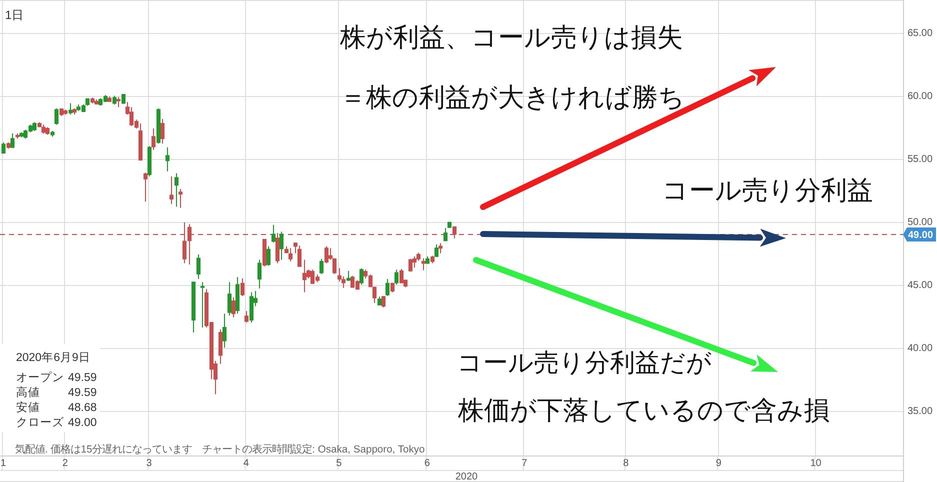 The height and width of the screenshot is (482, 937). I want to click on annotation: 株価が下落しているので含み損, so click(643, 410).